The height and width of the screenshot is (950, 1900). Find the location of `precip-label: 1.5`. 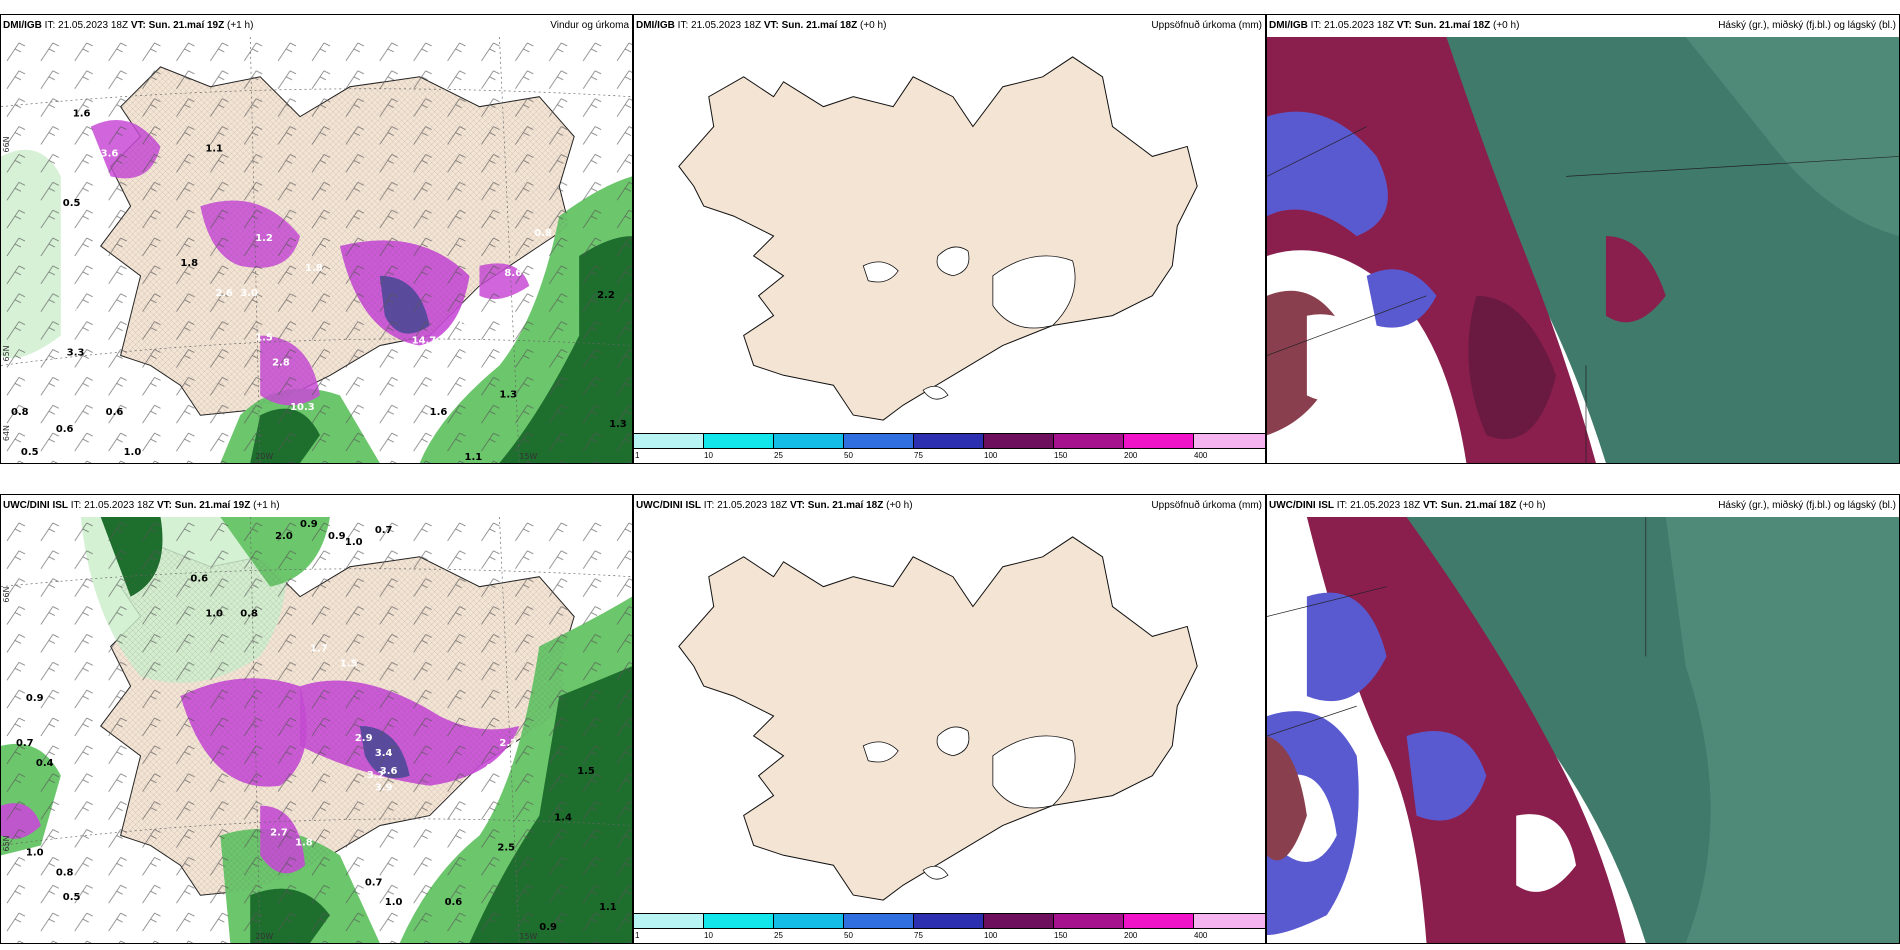

precip-label: 1.5 is located at coordinates (264, 338).